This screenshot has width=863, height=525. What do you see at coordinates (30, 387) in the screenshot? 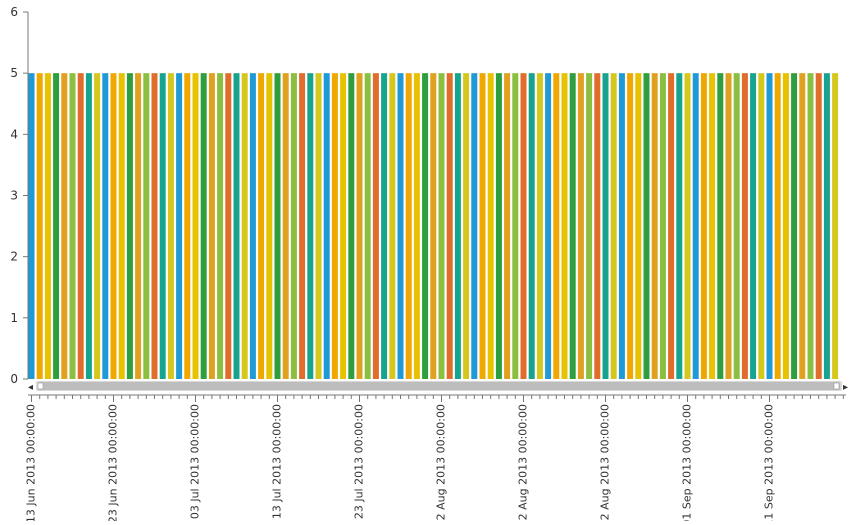
I see `scroll-left-arrow-icon: ◂` at bounding box center [30, 387].